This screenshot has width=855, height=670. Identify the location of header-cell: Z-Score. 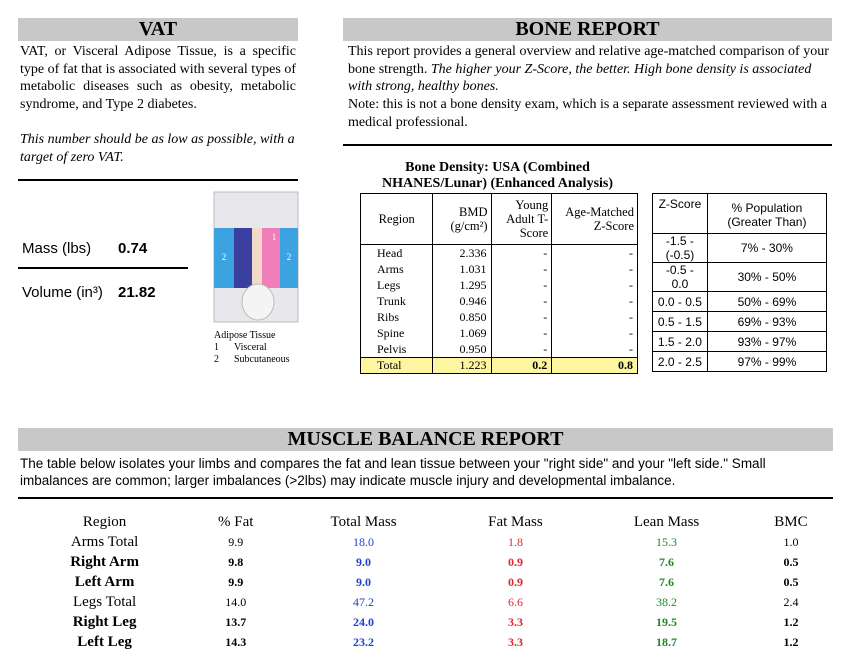
(680, 213).